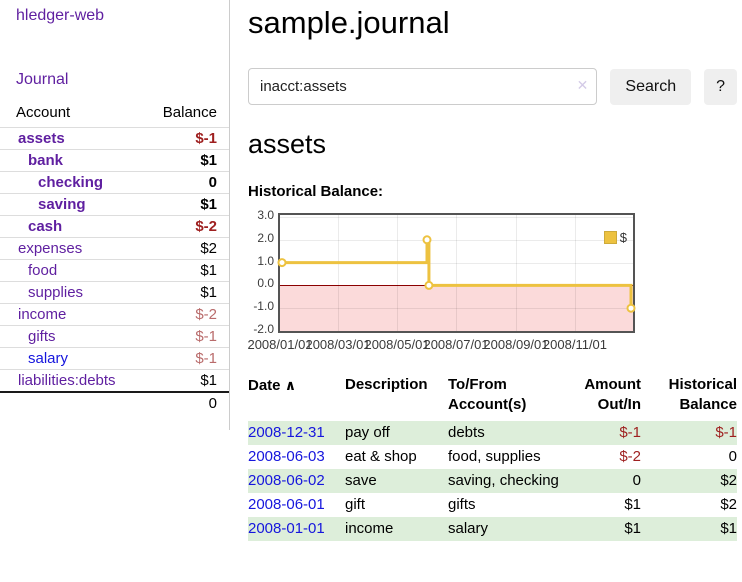 The height and width of the screenshot is (582, 742). Describe the element at coordinates (42, 314) in the screenshot. I see `account-link: income` at that location.